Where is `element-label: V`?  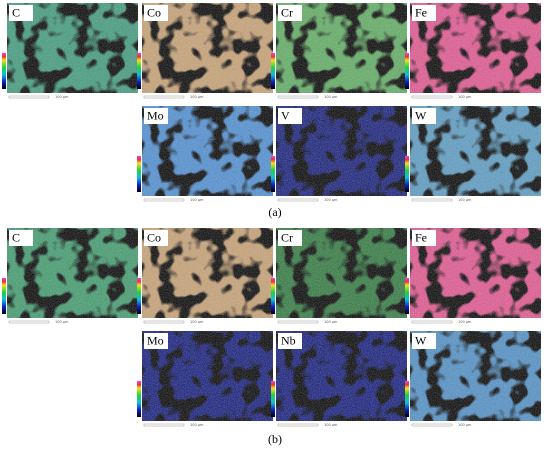
element-label: V is located at coordinates (285, 115).